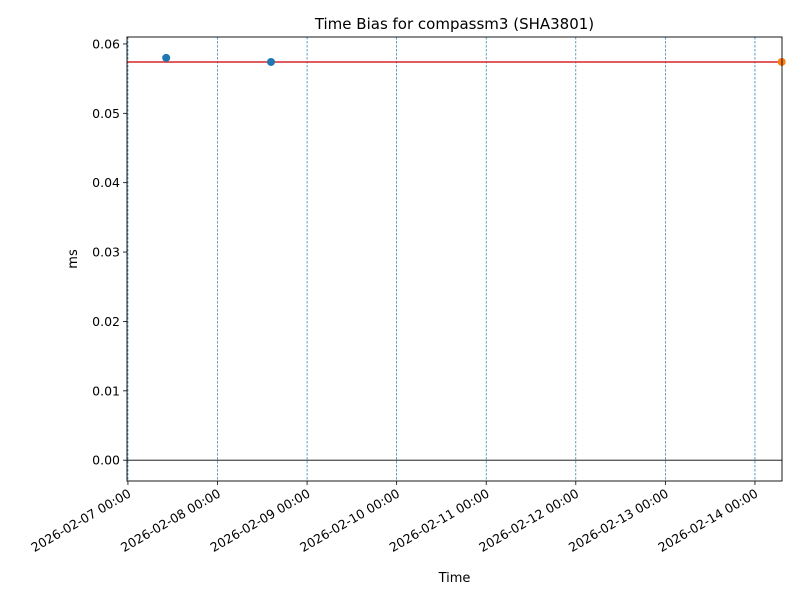  I want to click on x-tick-label: 2026-02-11 00:00, so click(439, 520).